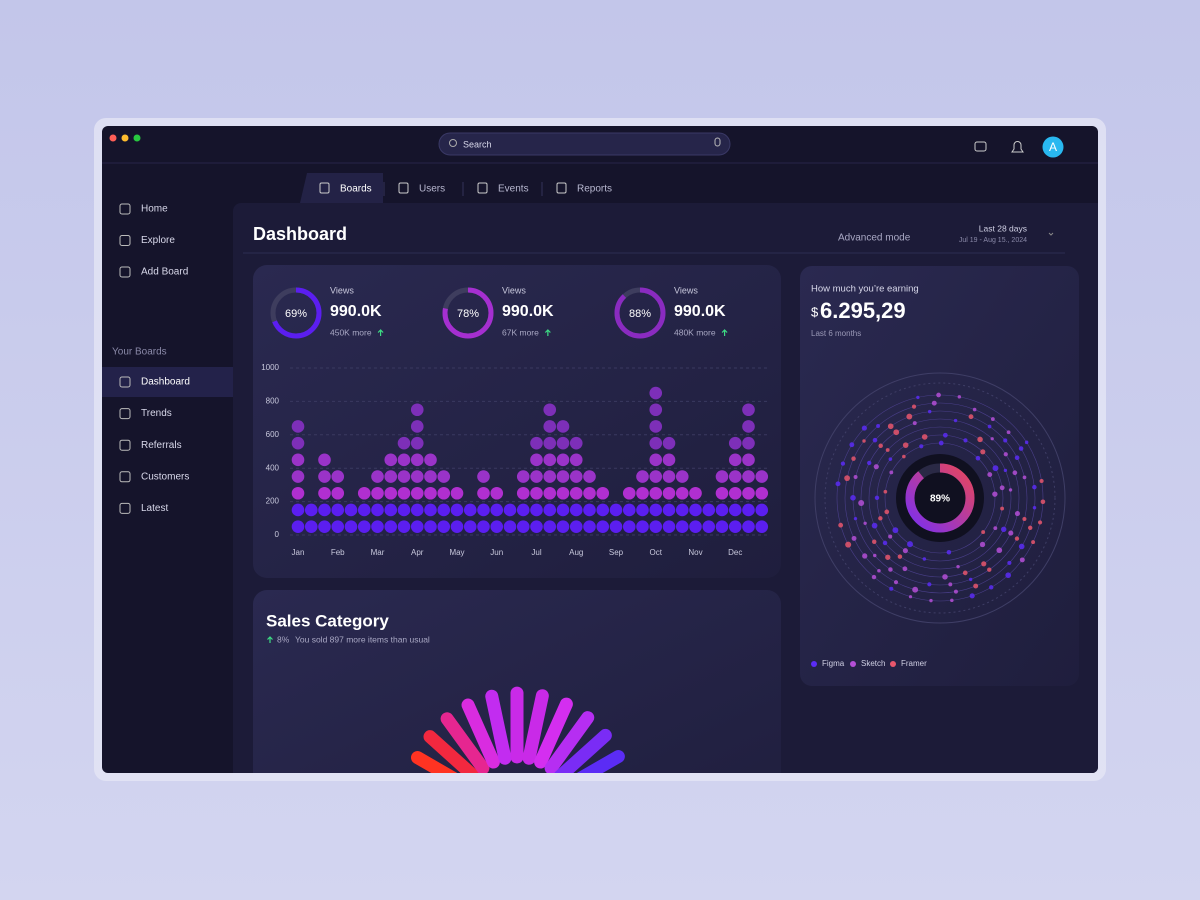  What do you see at coordinates (865, 289) in the screenshot?
I see `earning-title: How much you’re earning` at bounding box center [865, 289].